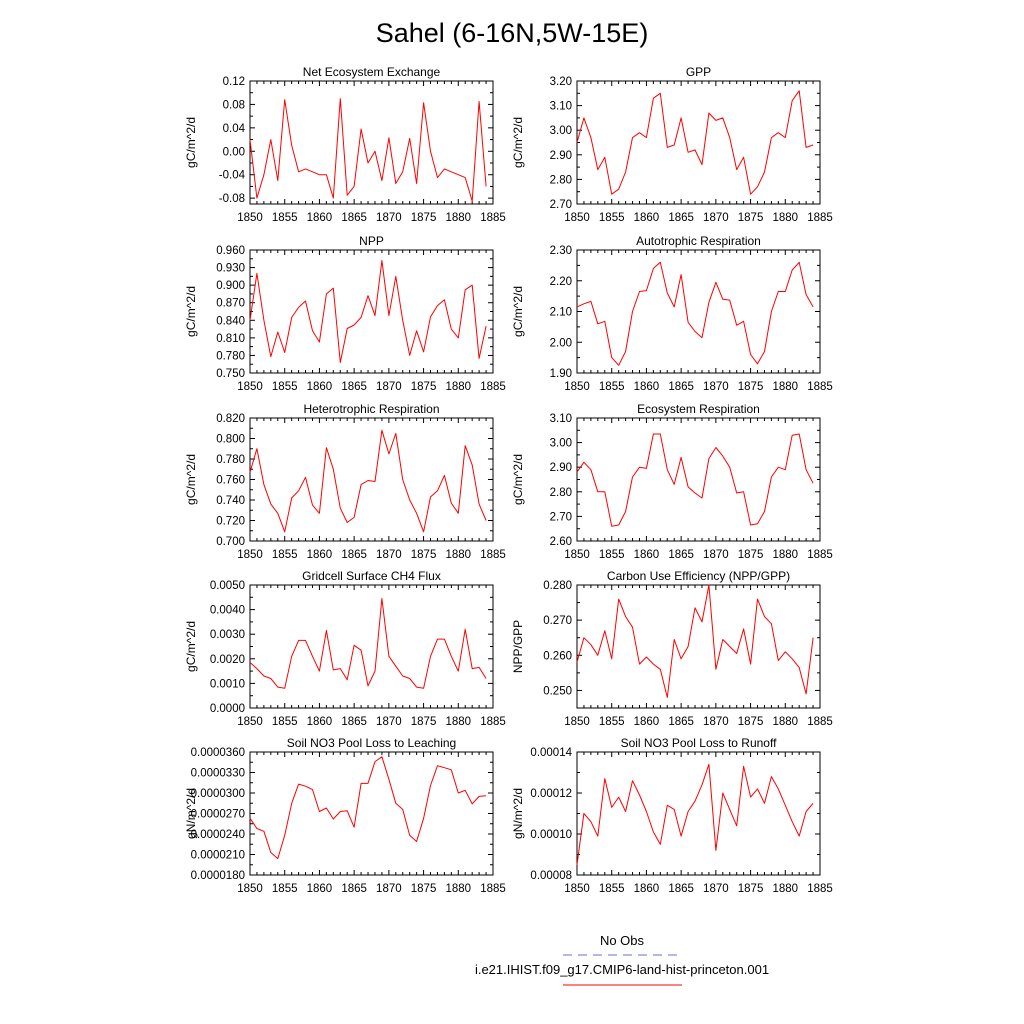 The image size is (1024, 1024). Describe the element at coordinates (371, 241) in the screenshot. I see `panel-title: NPP` at that location.